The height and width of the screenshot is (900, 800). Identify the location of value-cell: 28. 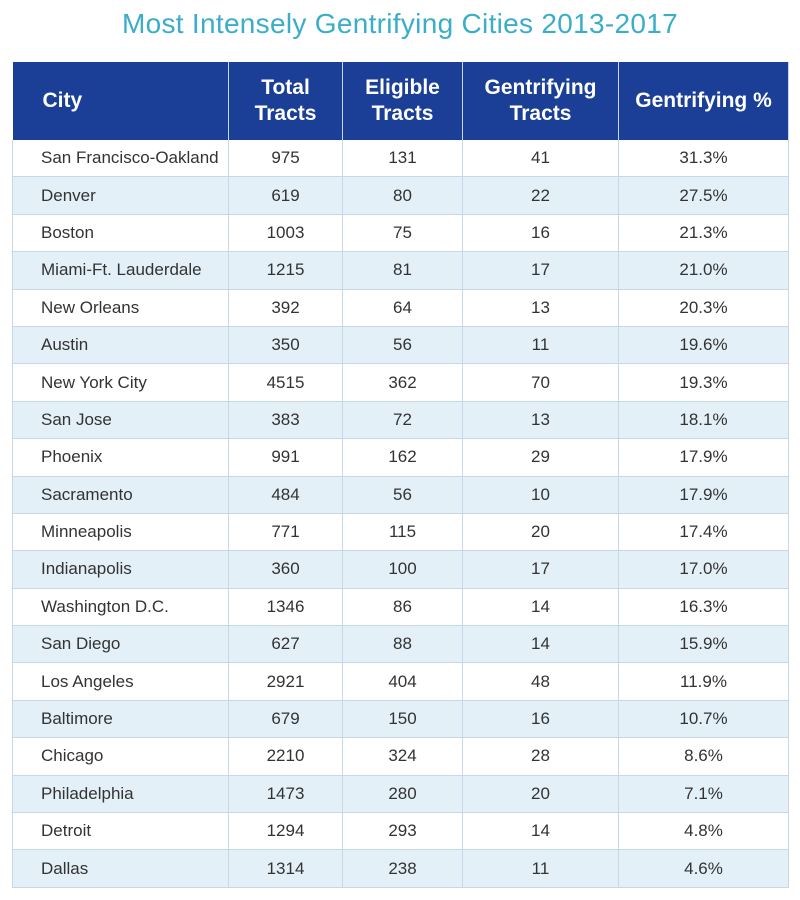
(540, 756).